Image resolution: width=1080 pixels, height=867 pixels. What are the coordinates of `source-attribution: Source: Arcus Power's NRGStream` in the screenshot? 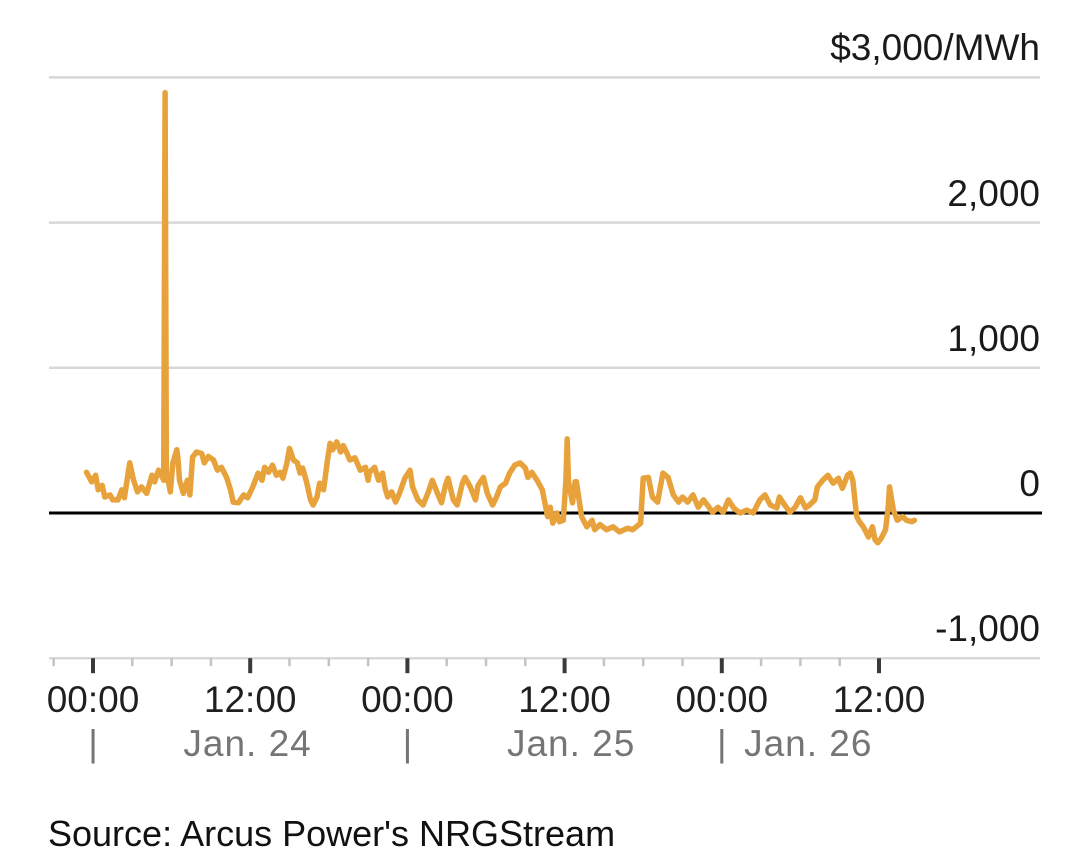 It's located at (332, 833).